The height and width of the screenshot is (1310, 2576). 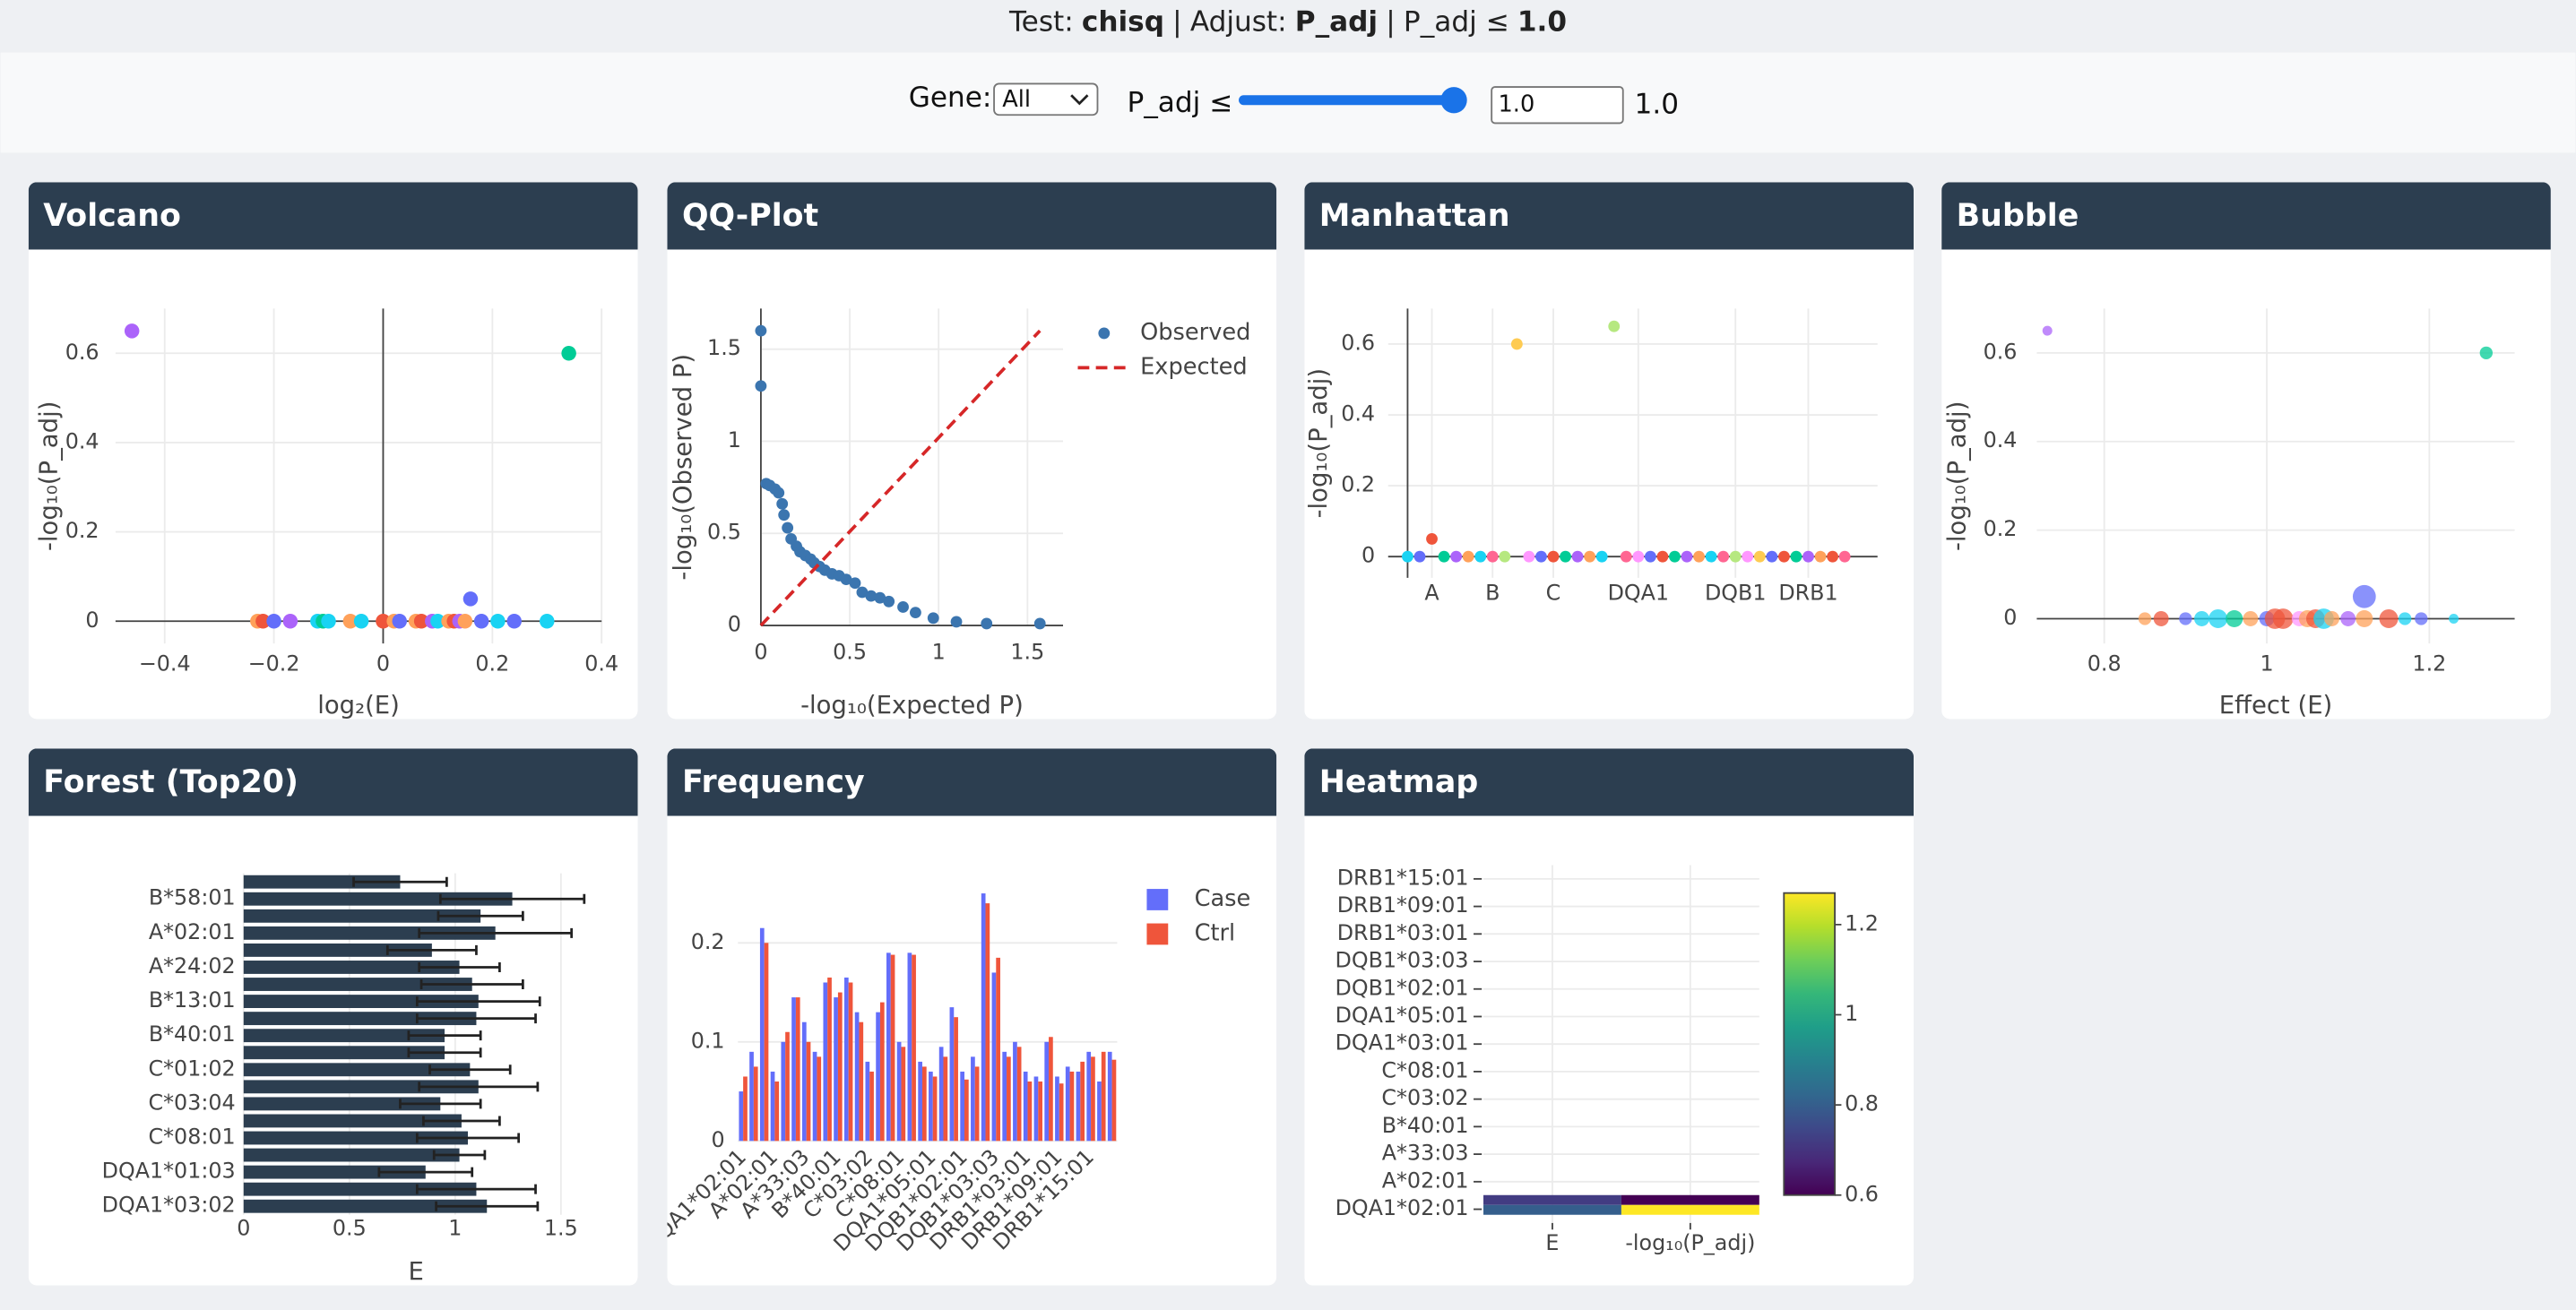 What do you see at coordinates (2246, 216) in the screenshot?
I see `panel-header` at bounding box center [2246, 216].